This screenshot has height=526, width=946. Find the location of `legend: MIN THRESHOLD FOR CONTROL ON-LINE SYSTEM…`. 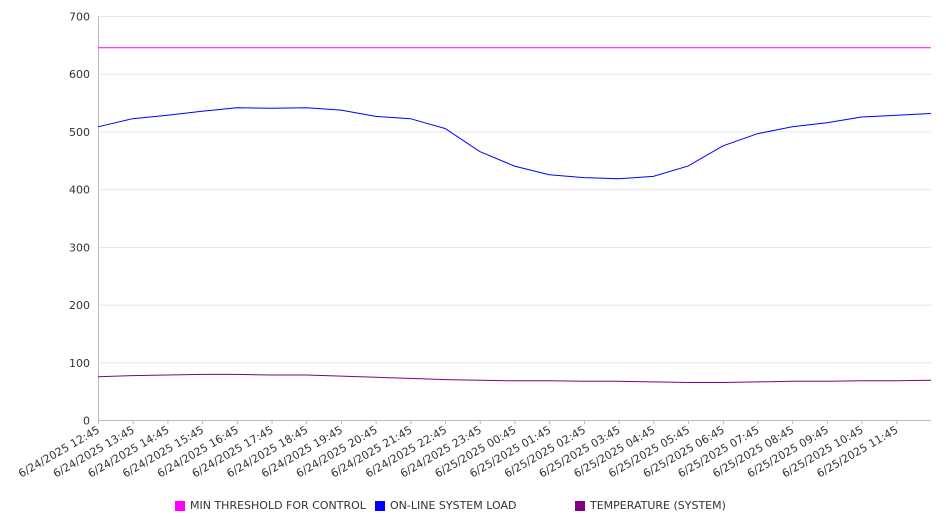

legend: MIN THRESHOLD FOR CONTROL ON-LINE SYSTEM… is located at coordinates (473, 508).